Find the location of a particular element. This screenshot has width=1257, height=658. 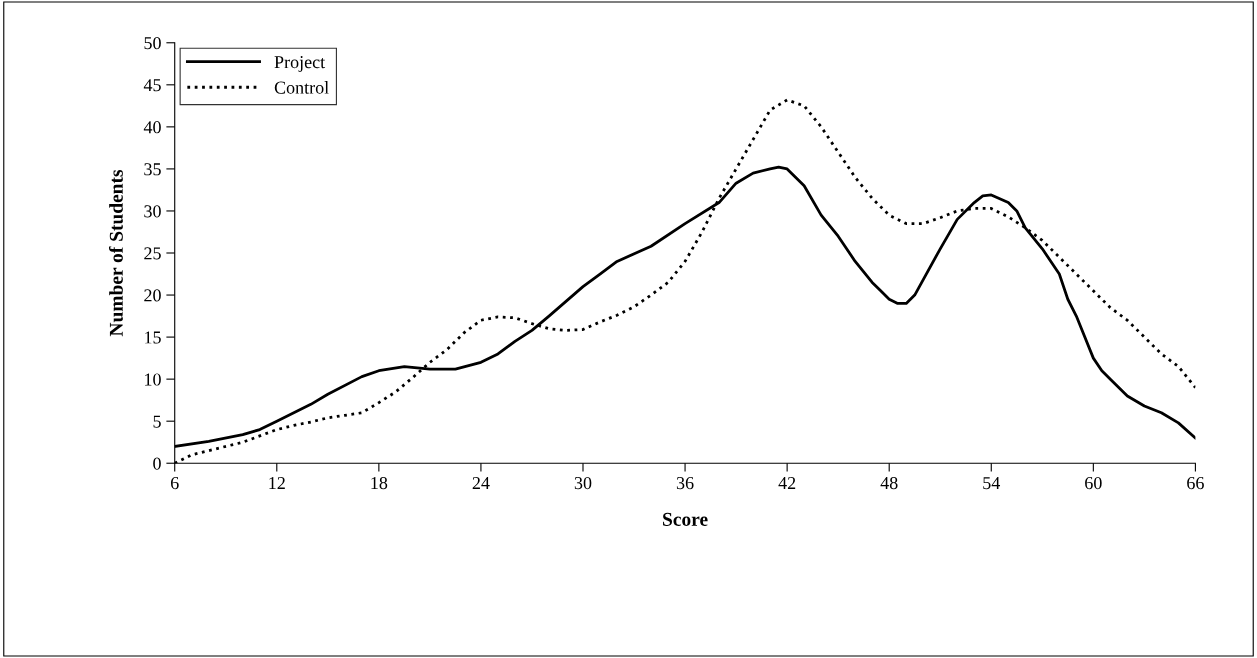

x-axis-title: Score is located at coordinates (685, 519).